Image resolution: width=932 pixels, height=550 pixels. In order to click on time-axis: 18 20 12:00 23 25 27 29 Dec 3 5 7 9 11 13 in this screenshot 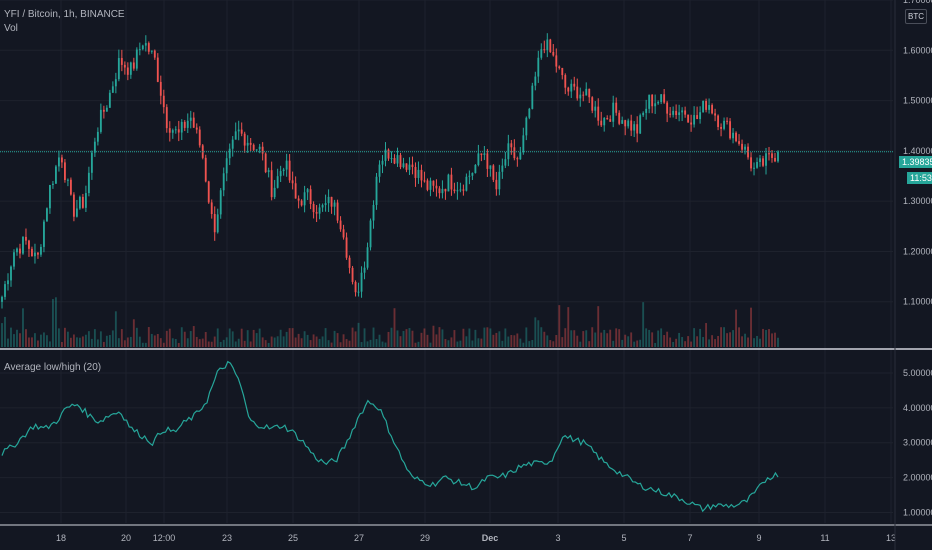, I will do `click(476, 538)`.